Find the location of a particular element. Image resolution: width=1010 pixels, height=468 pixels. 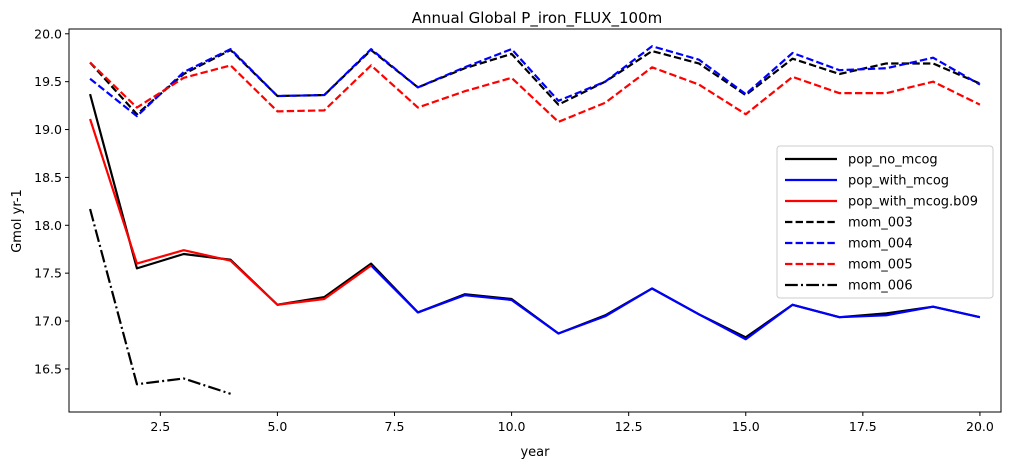

legend-item: pop_with_mcog is located at coordinates (867, 181).